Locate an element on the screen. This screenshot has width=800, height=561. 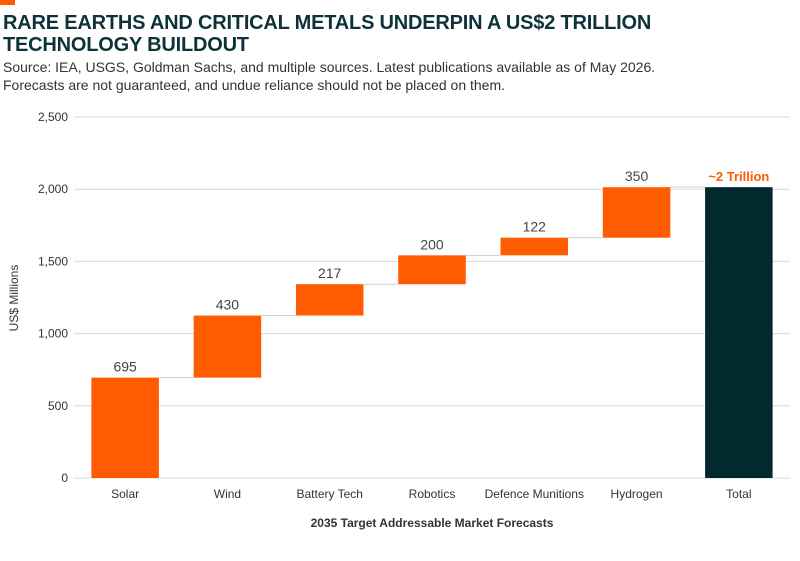
title-line-2: TECHNOLOGY BUILDOUT is located at coordinates (126, 45).